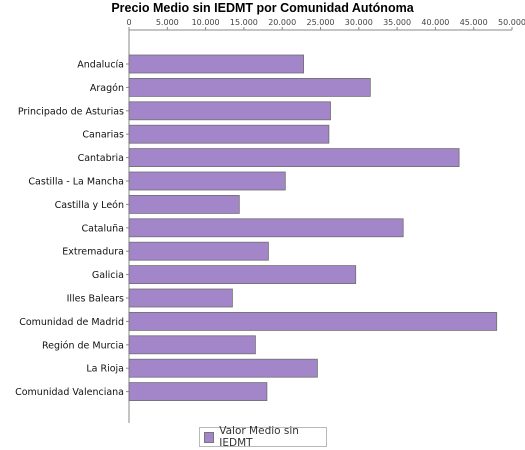 This screenshot has width=525, height=450. What do you see at coordinates (435, 22) in the screenshot?
I see `x-tick-label: 40.000` at bounding box center [435, 22].